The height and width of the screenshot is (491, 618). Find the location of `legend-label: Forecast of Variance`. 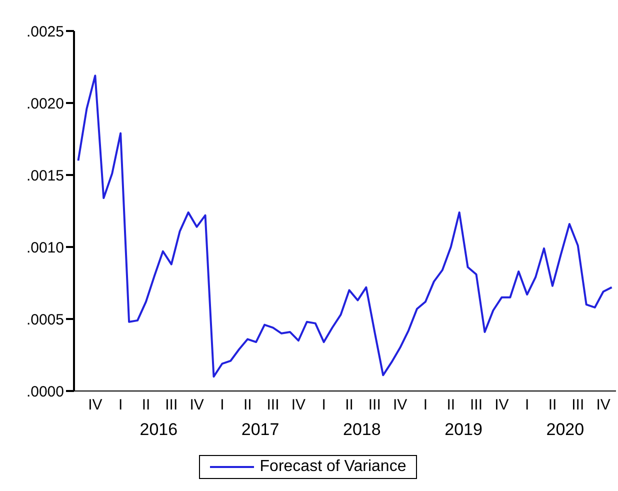

legend-label: Forecast of Variance is located at coordinates (333, 467).